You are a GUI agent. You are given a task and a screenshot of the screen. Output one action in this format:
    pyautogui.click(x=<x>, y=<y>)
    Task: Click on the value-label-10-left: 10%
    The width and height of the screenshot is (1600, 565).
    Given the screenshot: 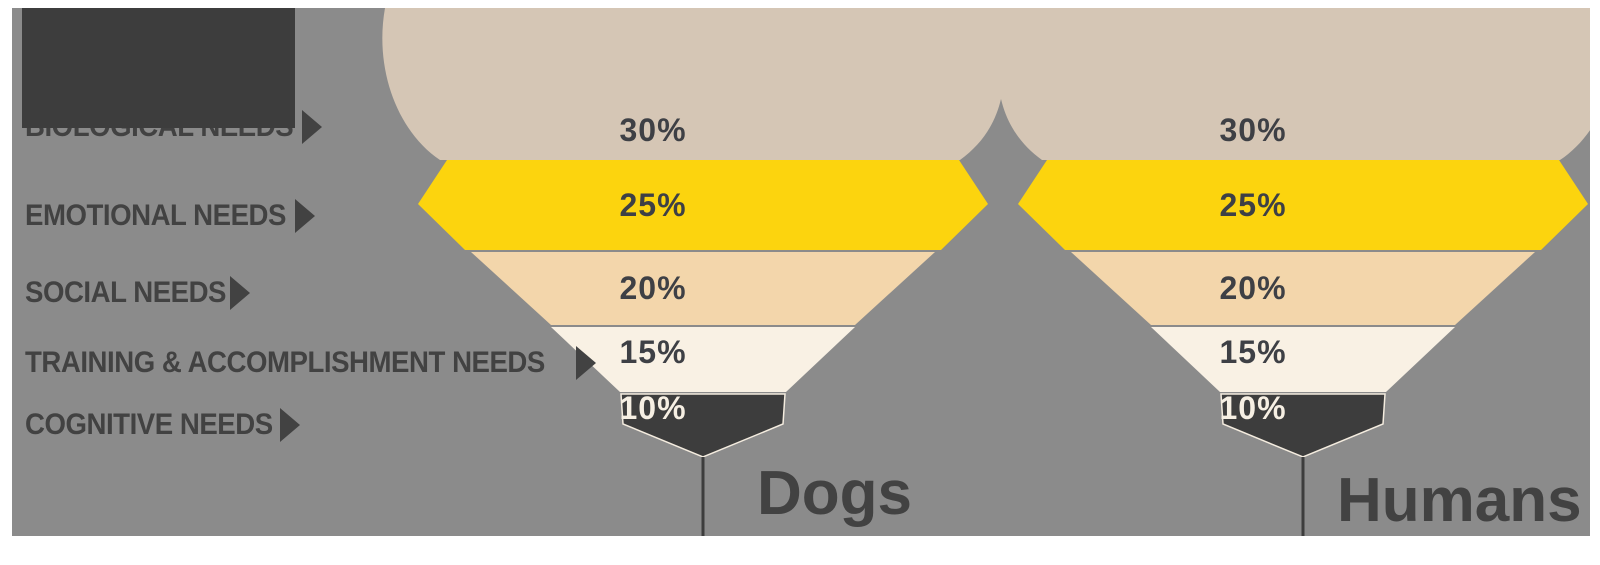 What is the action you would take?
    pyautogui.click(x=653, y=408)
    